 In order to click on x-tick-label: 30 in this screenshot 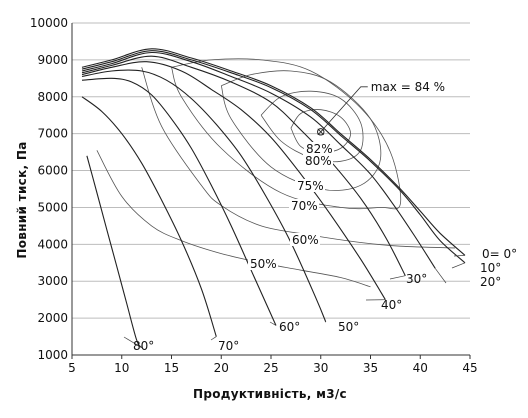, I will do `click(320, 368)`.